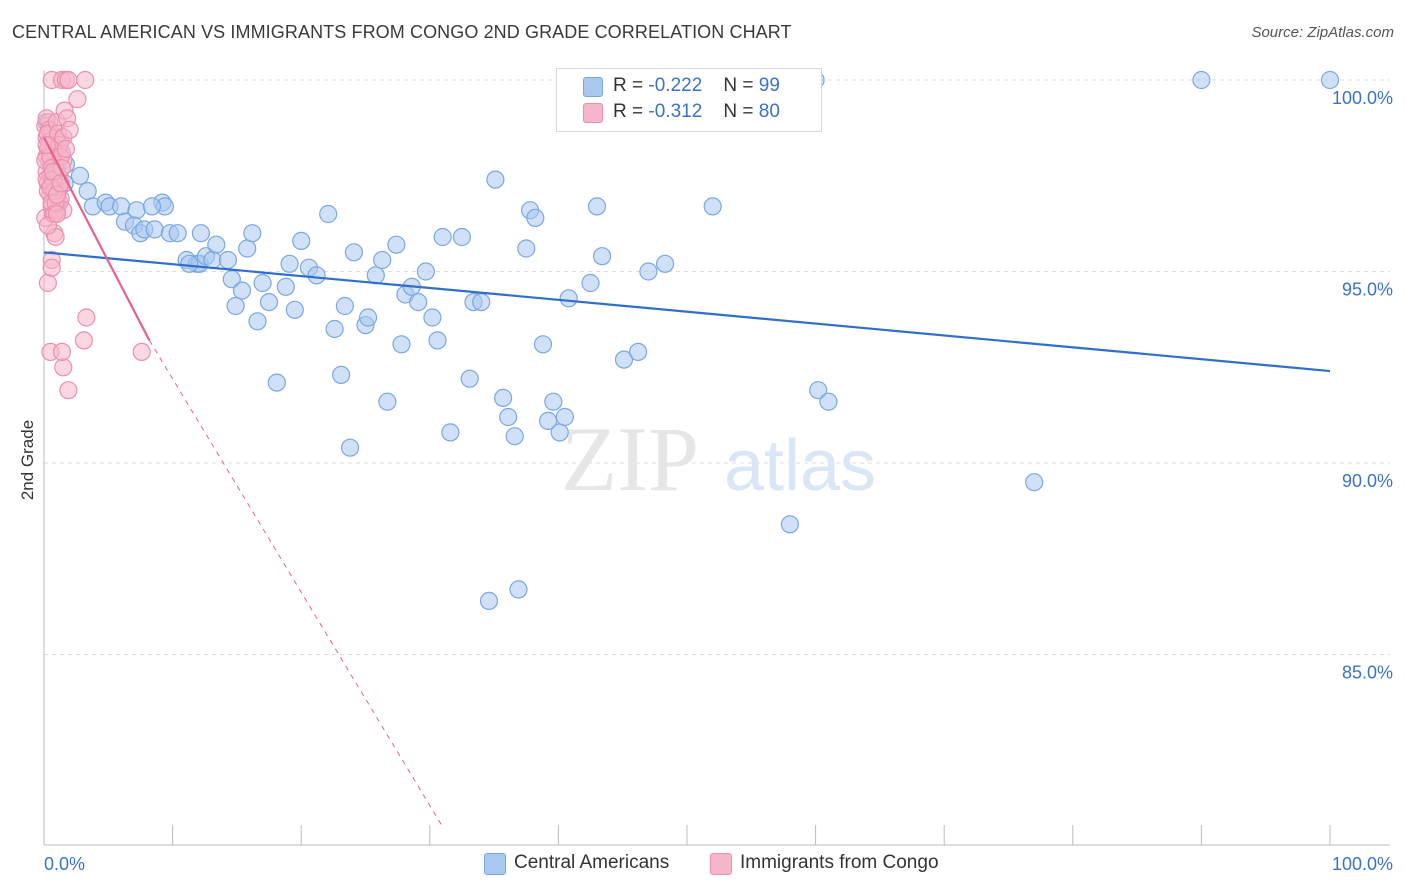 Image resolution: width=1406 pixels, height=892 pixels. I want to click on y-tick-label-1: 95.0%, so click(1367, 290).